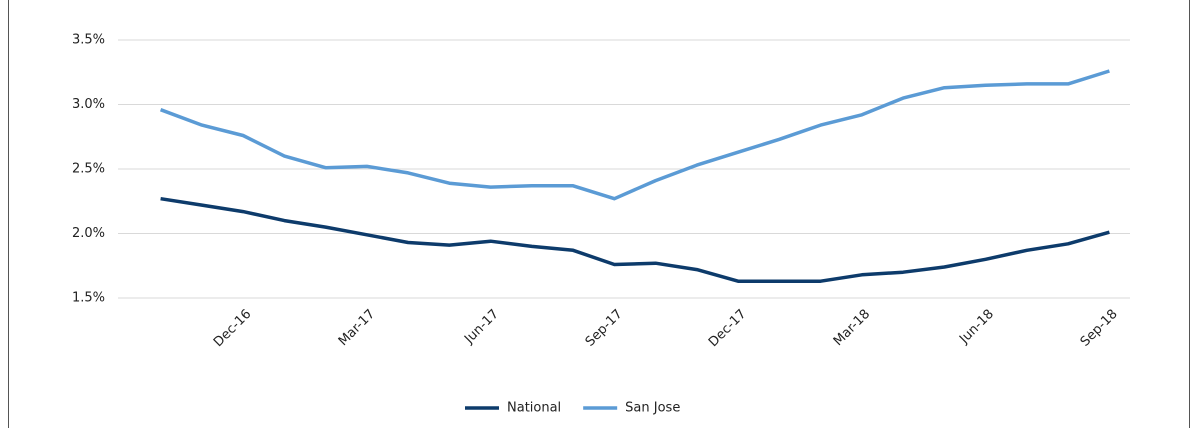 This screenshot has height=428, width=1198. What do you see at coordinates (88, 298) in the screenshot?
I see `y-tick-label: 1.5%` at bounding box center [88, 298].